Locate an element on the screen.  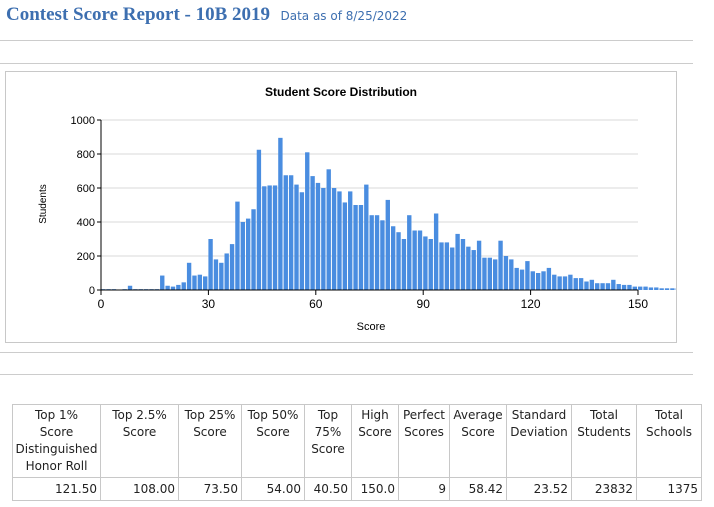
table-cell: 9 is located at coordinates (424, 489).